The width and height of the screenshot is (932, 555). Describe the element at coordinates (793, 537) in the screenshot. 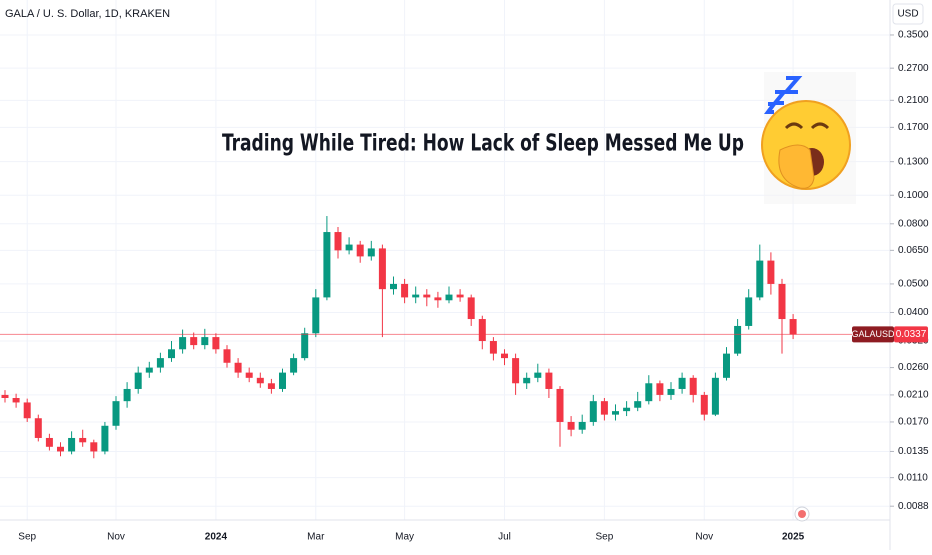

I see `x-tick-label: 2025` at that location.